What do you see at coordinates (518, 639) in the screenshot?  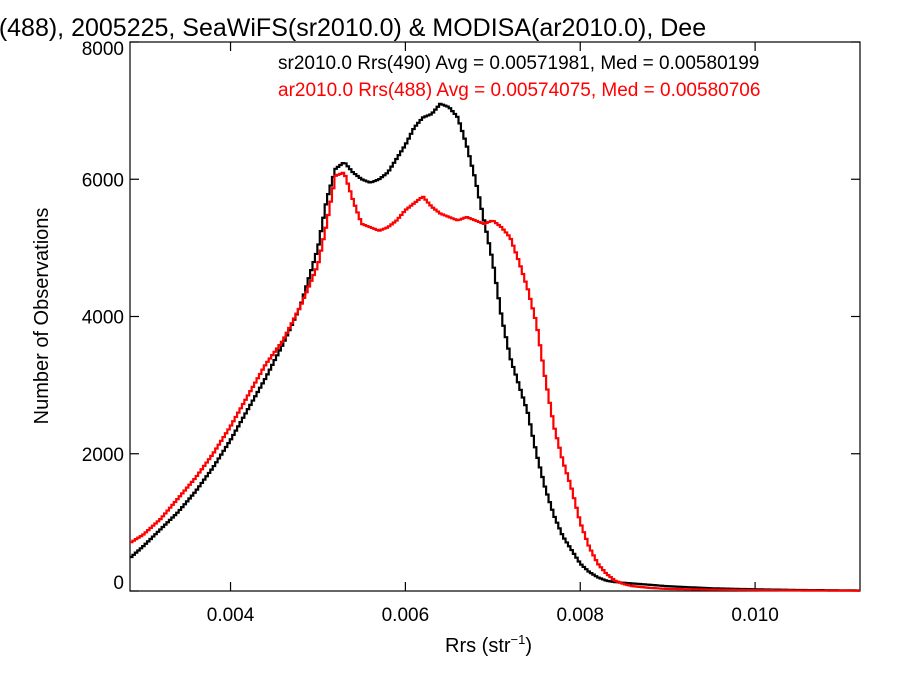 I see `x-axis-label-superscript: −1` at bounding box center [518, 639].